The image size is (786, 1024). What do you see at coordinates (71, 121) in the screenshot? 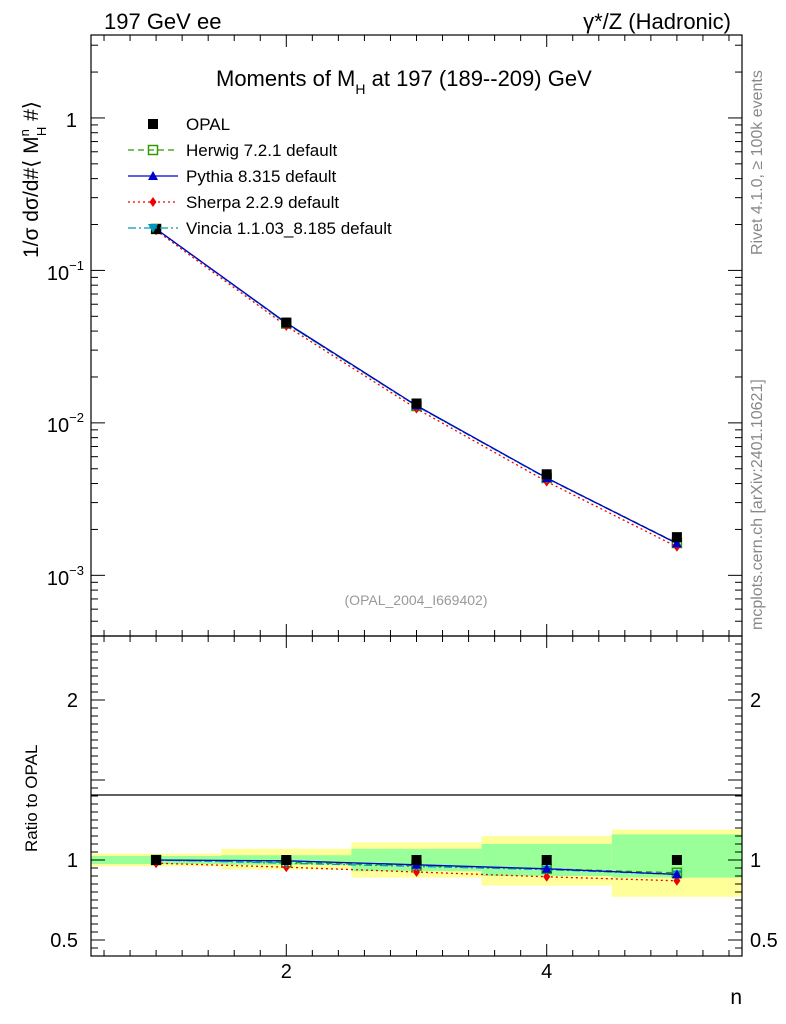
I see `y-tick-label: 1` at bounding box center [71, 121].